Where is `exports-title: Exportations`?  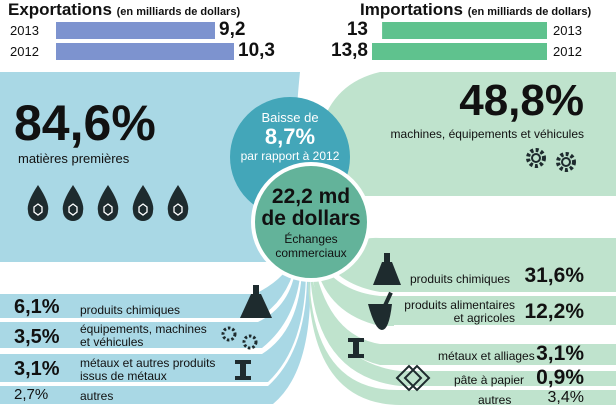 exports-title: Exportations is located at coordinates (60, 9).